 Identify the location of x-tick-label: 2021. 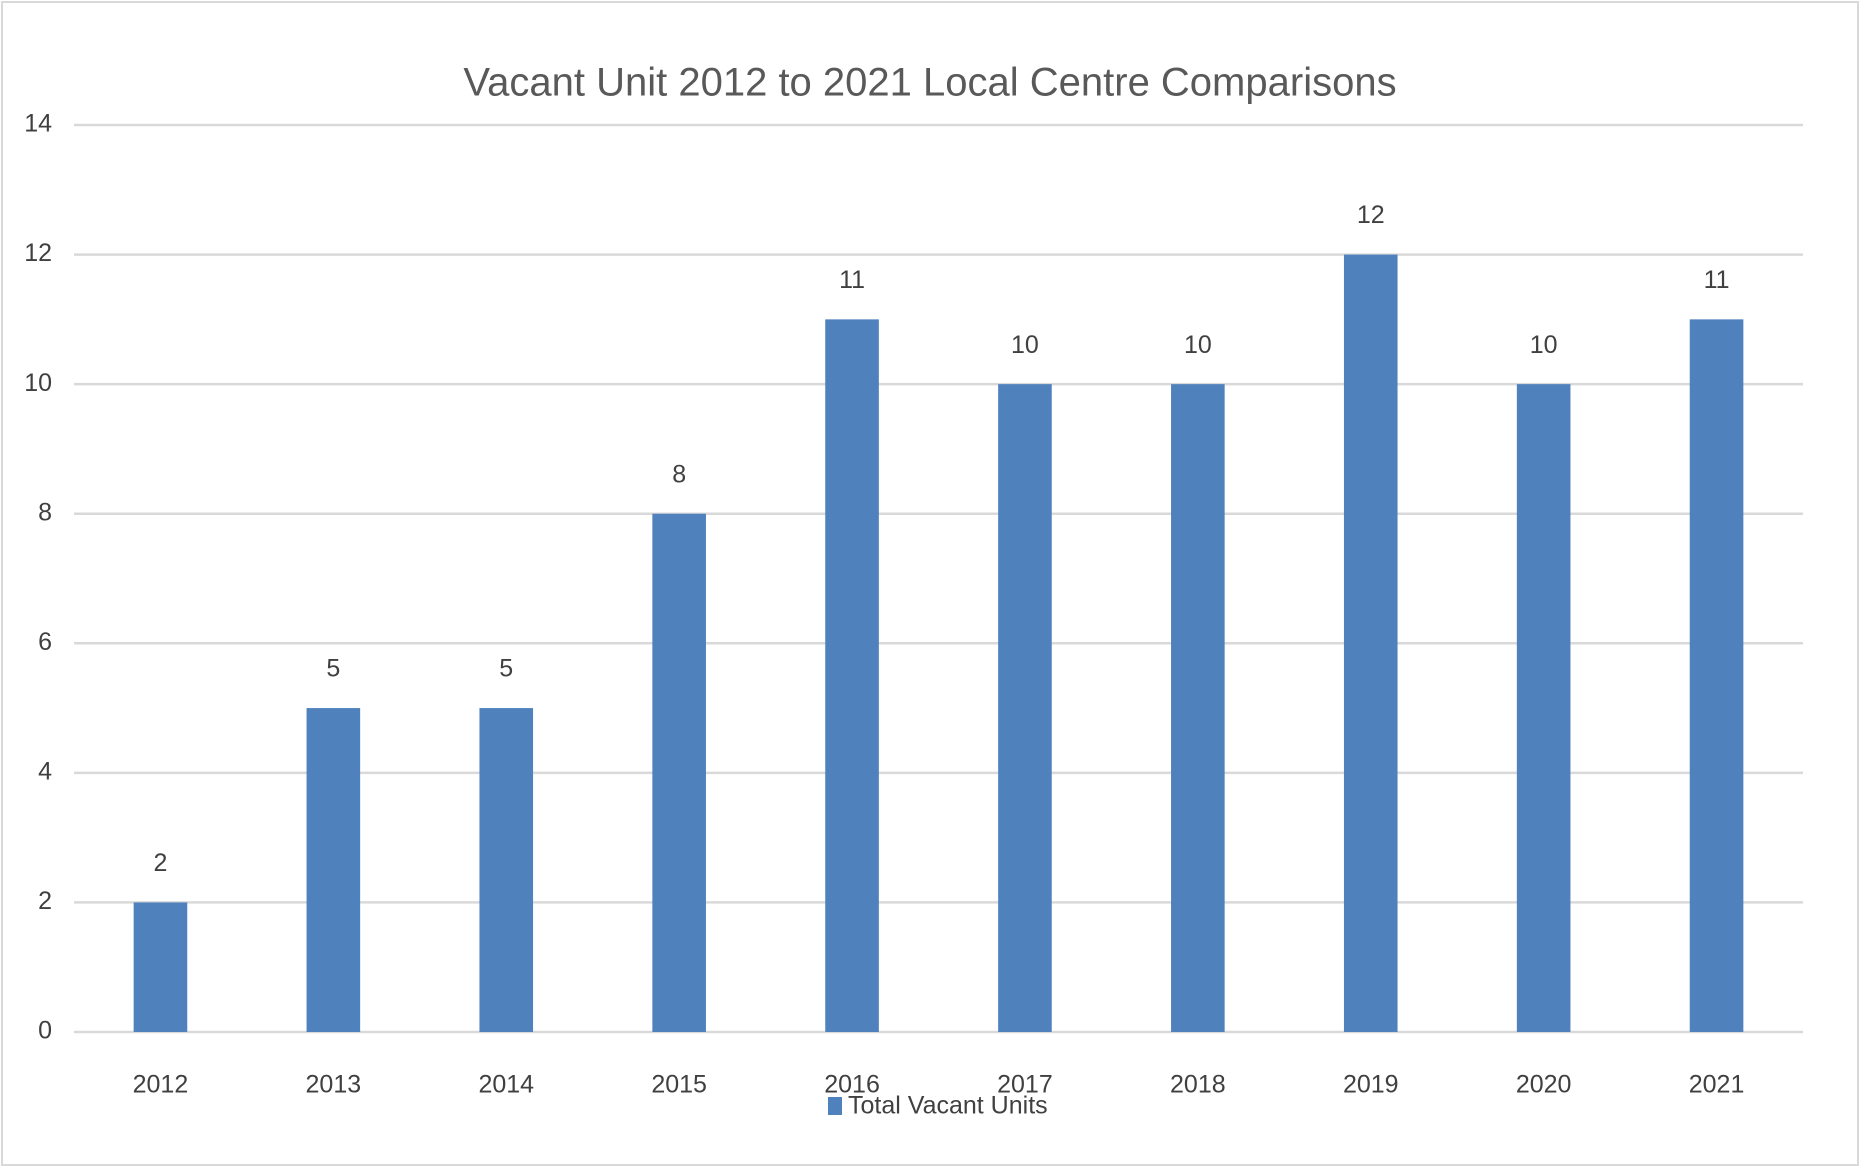
(1717, 1085).